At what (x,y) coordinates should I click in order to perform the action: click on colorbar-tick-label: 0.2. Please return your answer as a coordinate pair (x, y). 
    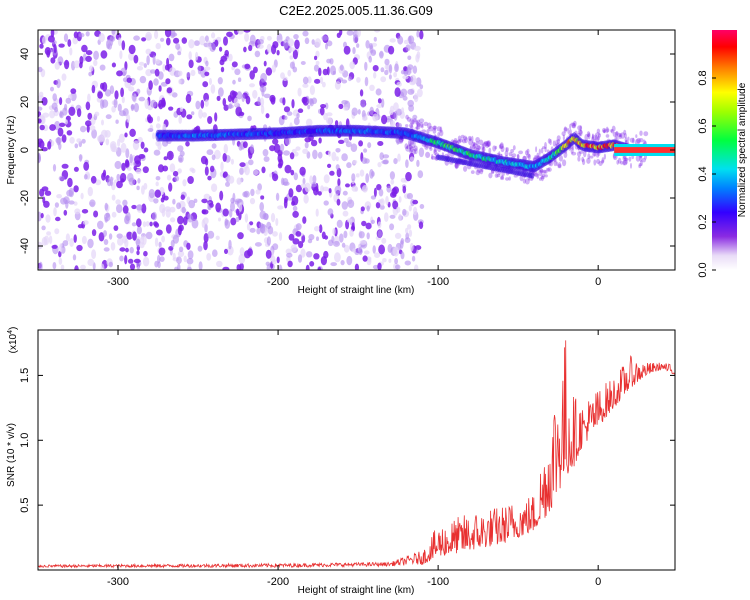
    Looking at the image, I should click on (703, 221).